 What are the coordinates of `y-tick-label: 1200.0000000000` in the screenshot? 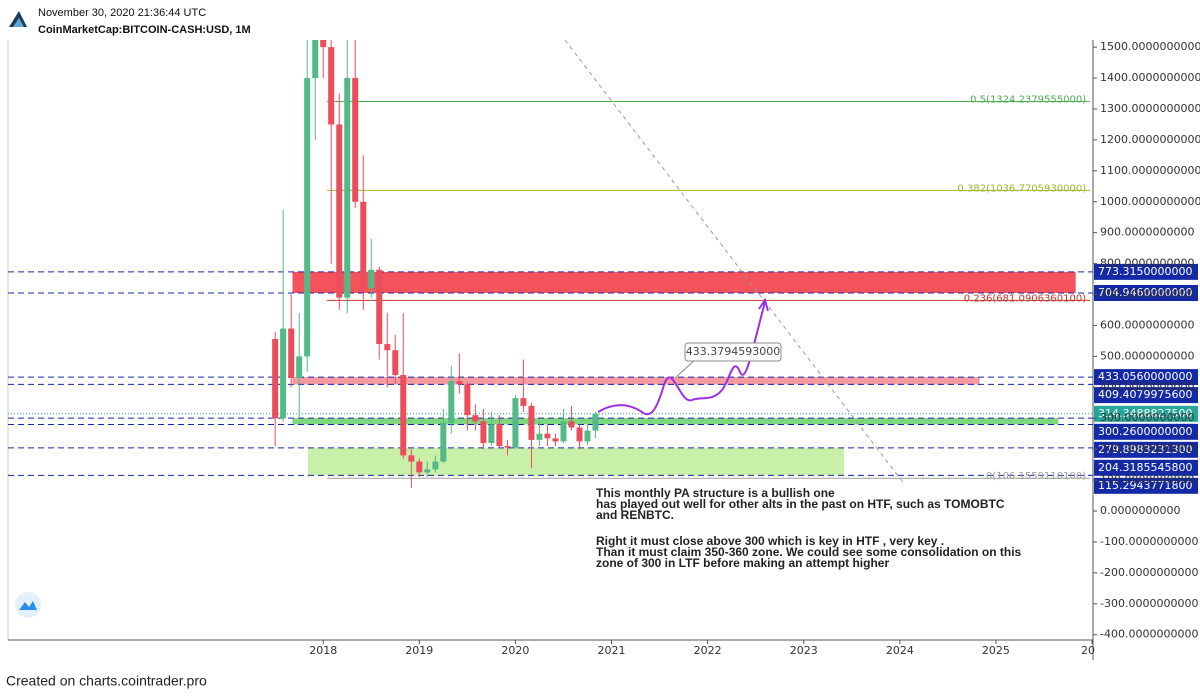 It's located at (1150, 139).